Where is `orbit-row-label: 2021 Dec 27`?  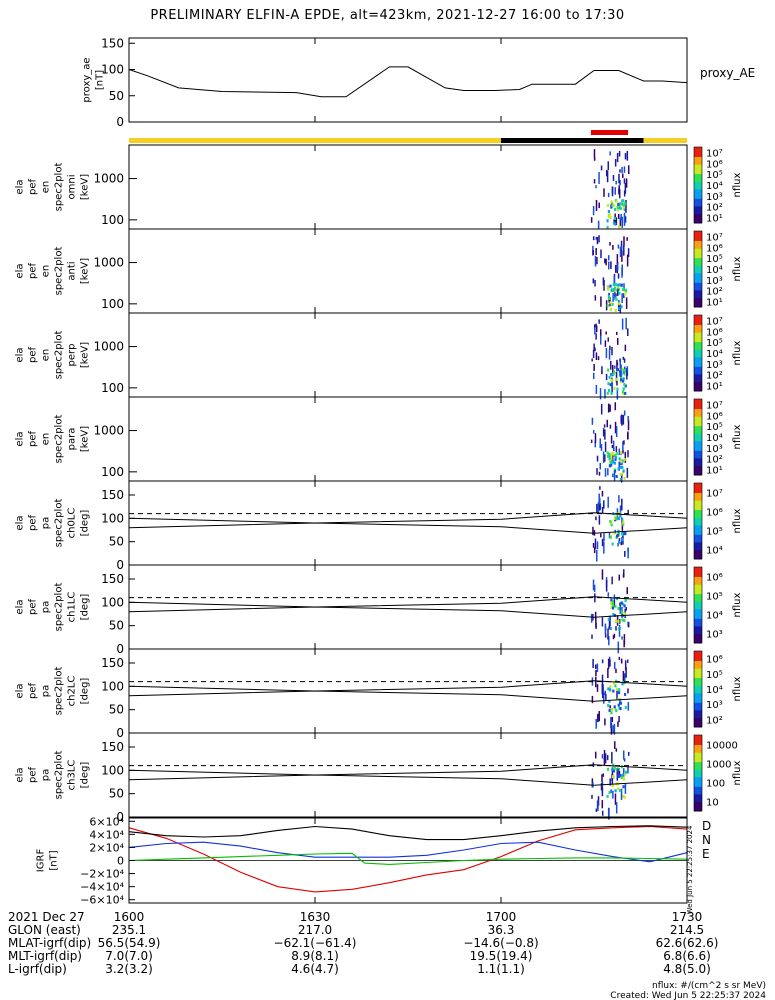
orbit-row-label: 2021 Dec 27 is located at coordinates (46, 917).